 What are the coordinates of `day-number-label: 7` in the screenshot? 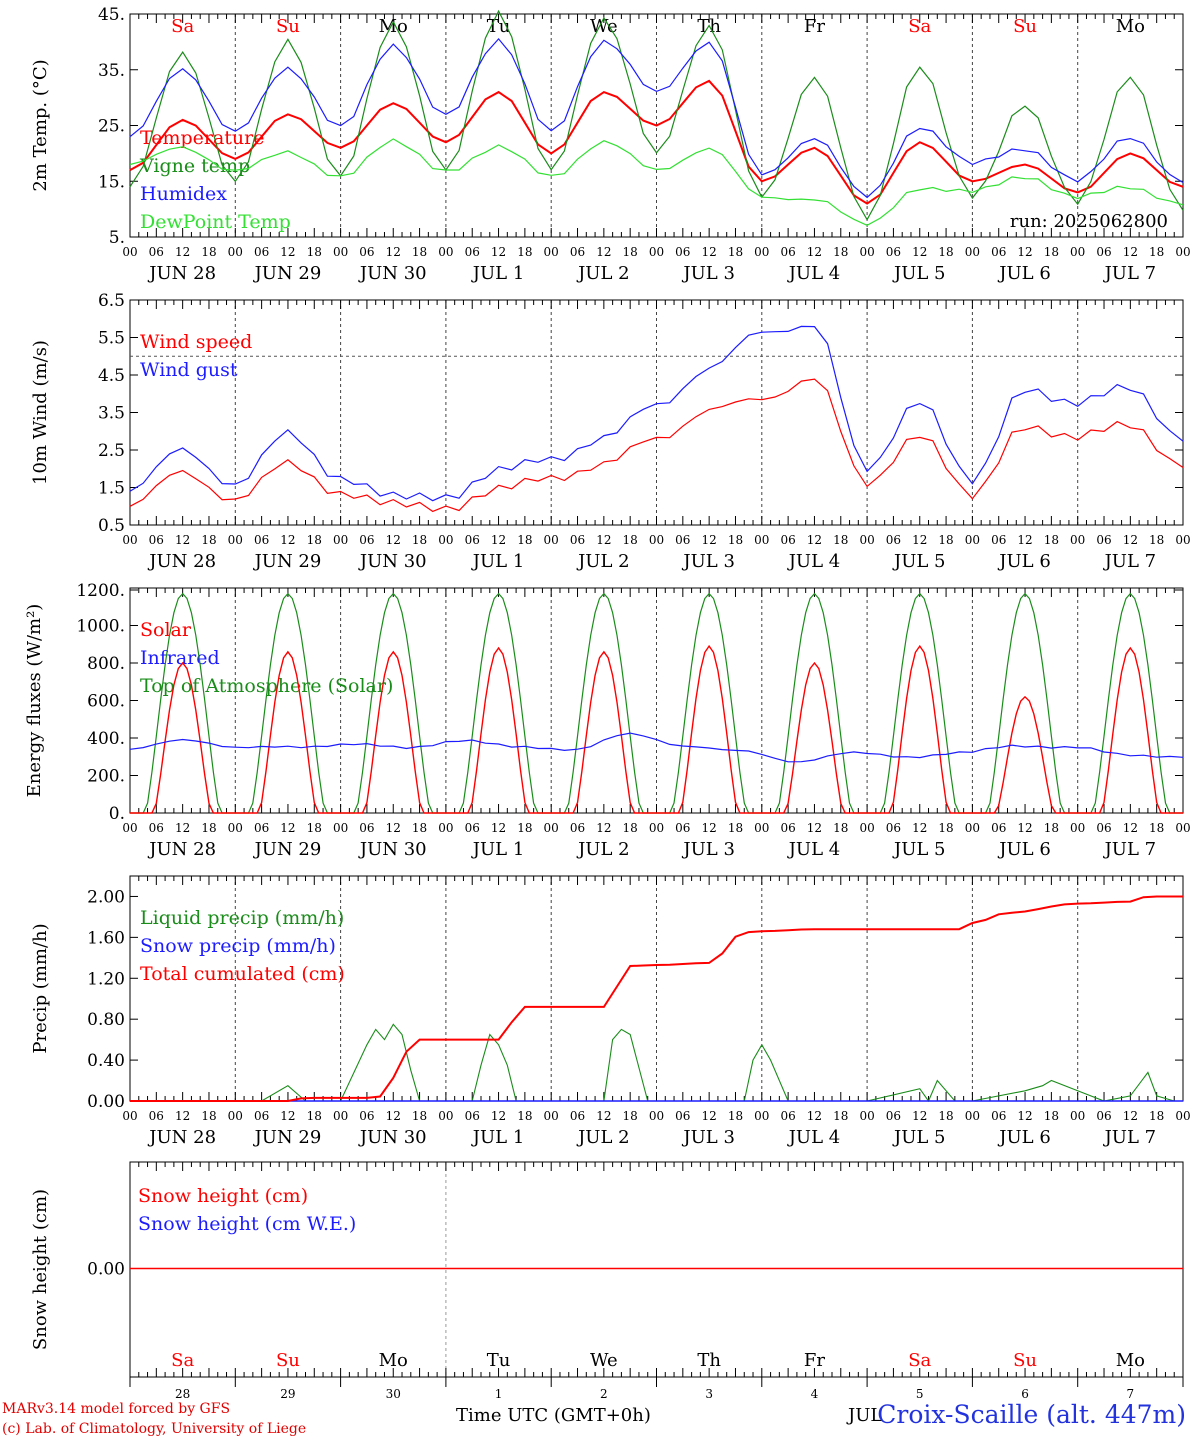 It's located at (1131, 1394).